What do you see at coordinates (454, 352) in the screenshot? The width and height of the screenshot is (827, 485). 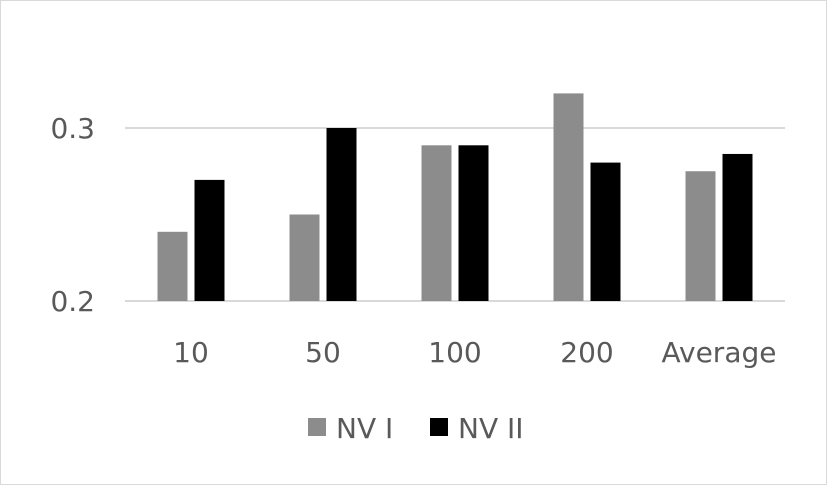 I see `x-tick-label: 100` at bounding box center [454, 352].